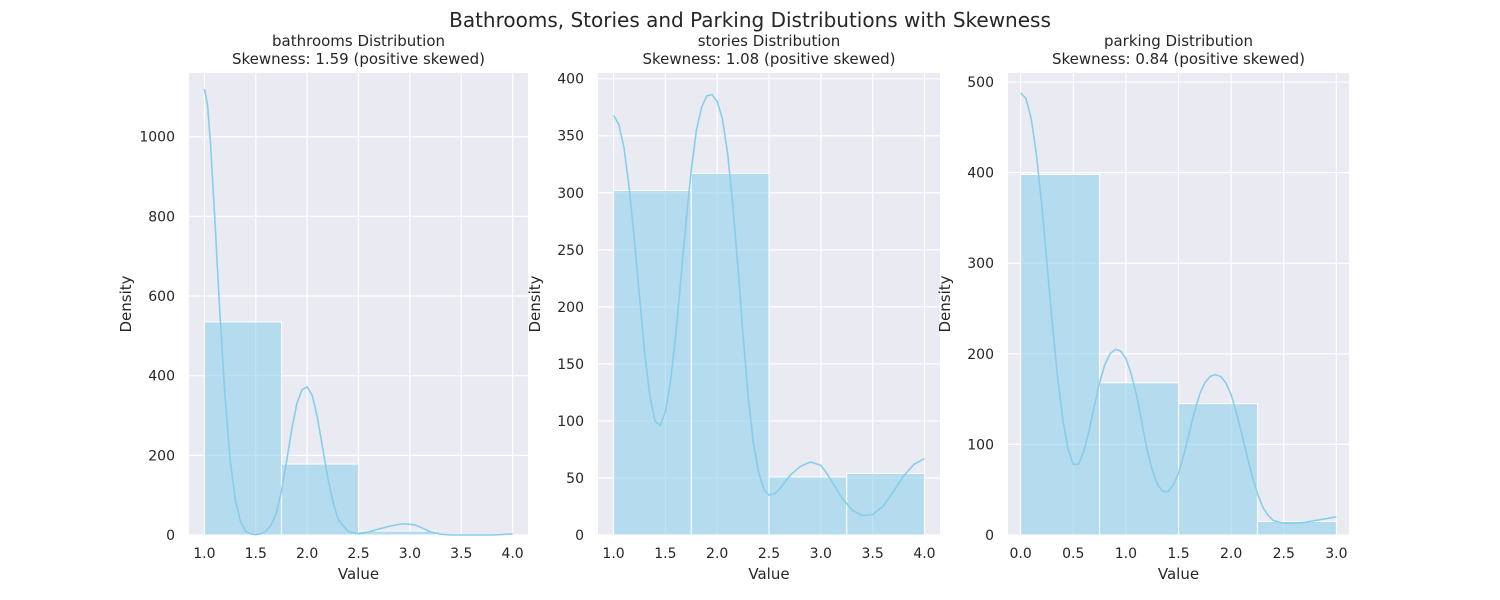  I want to click on y-tick-label-4: 800, so click(161, 217).